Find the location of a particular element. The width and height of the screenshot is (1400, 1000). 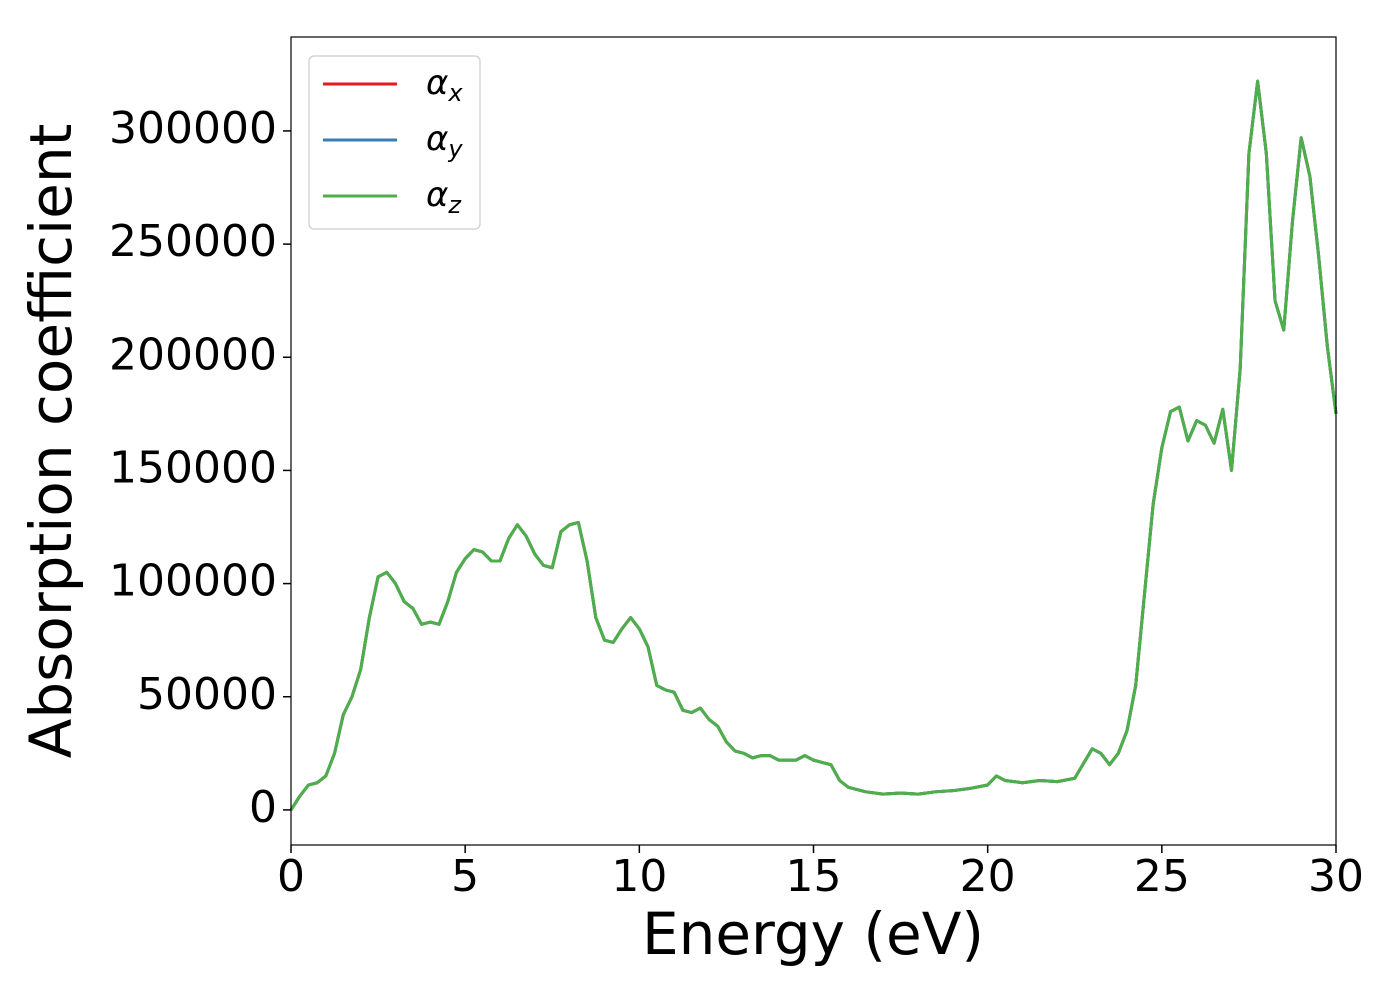

x-axis-label: Energy (eV) is located at coordinates (813, 934).